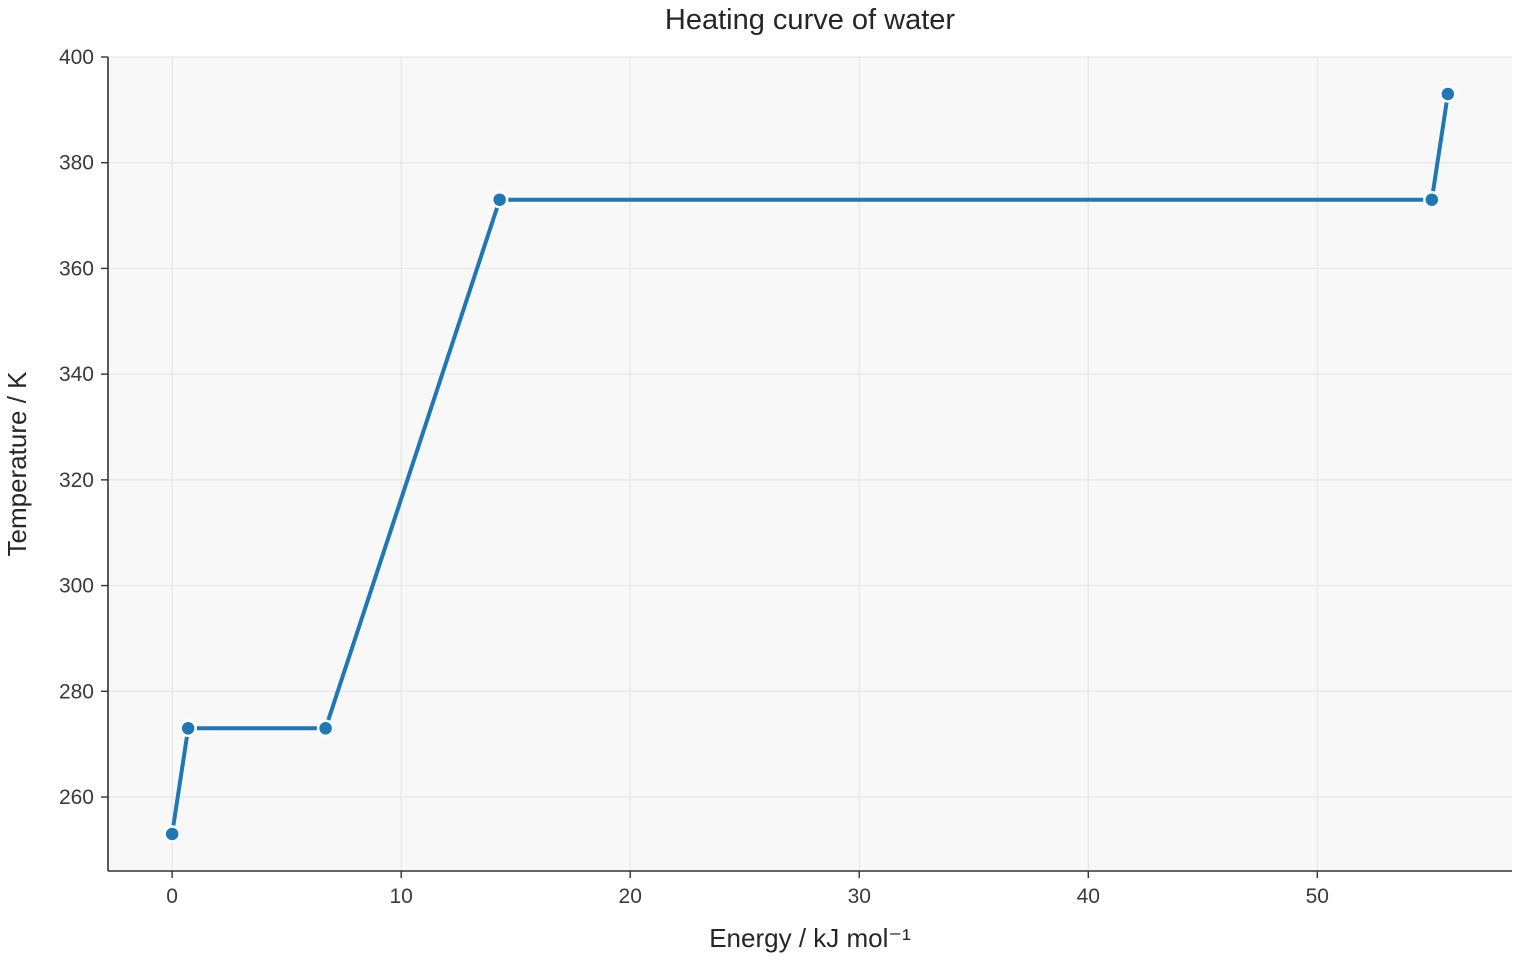  I want to click on y-tick-label: 300, so click(76, 586).